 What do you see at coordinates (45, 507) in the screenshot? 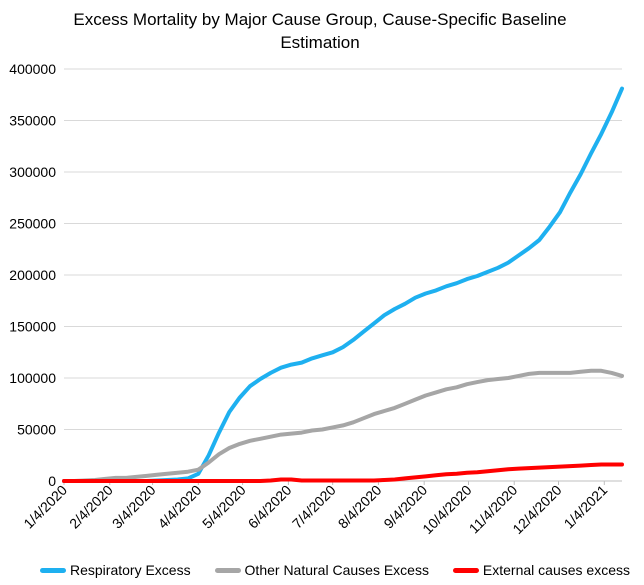
I see `x-tick-label: 1/4/2020` at bounding box center [45, 507].